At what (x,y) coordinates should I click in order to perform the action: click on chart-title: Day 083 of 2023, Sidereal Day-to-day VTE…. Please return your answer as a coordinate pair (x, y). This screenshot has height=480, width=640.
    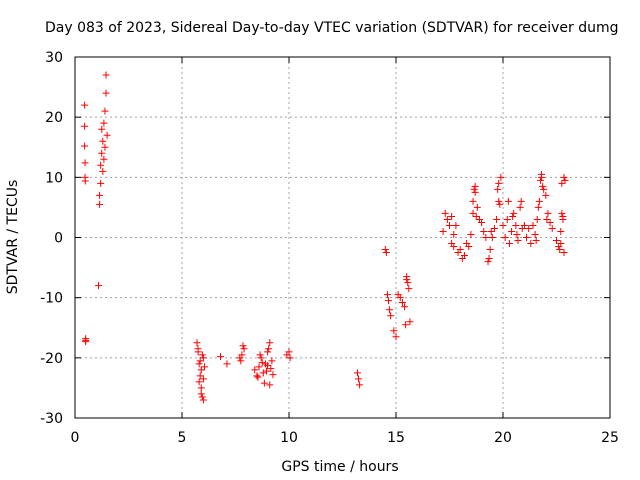
    Looking at the image, I should click on (332, 28).